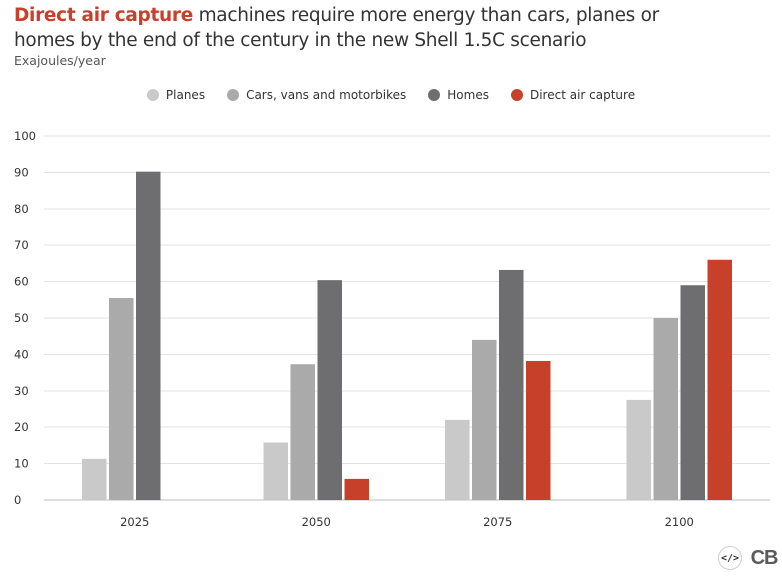  What do you see at coordinates (316, 522) in the screenshot?
I see `x-tick-label: 2050` at bounding box center [316, 522].